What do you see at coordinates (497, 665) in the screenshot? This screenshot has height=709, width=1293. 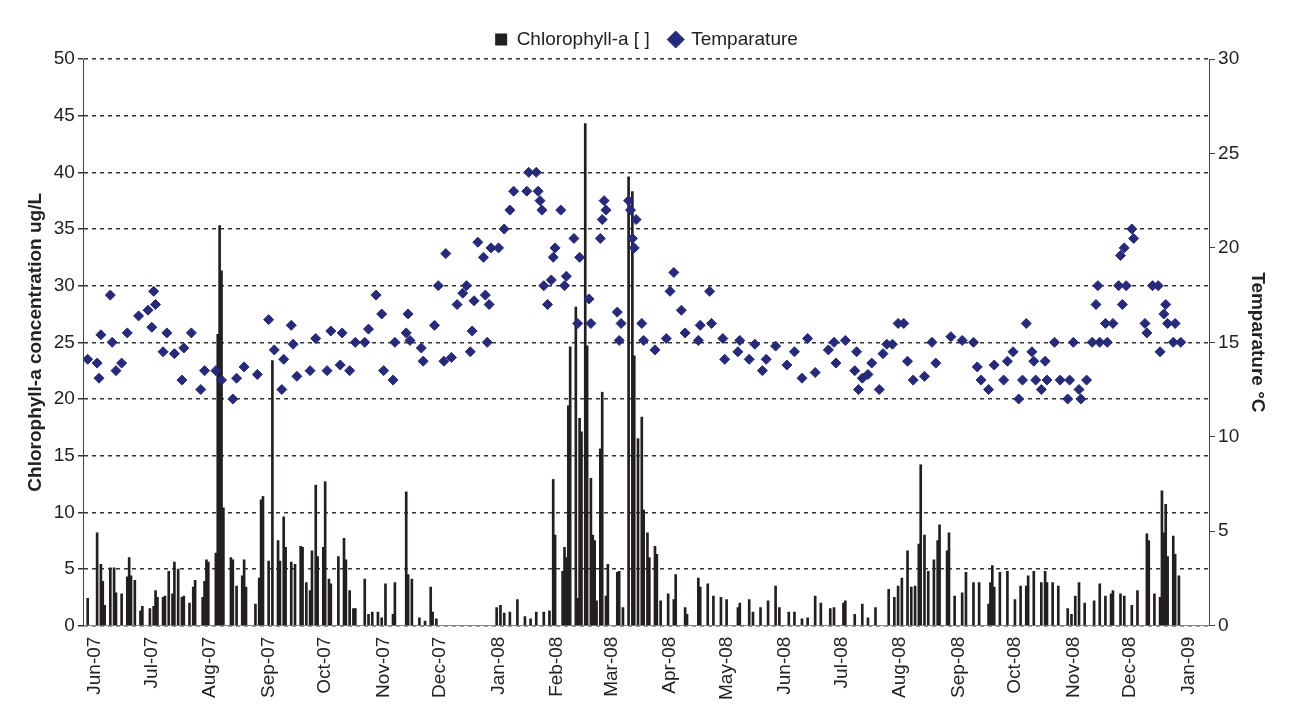 I see `x-tick-label: Jan-08` at bounding box center [497, 665].